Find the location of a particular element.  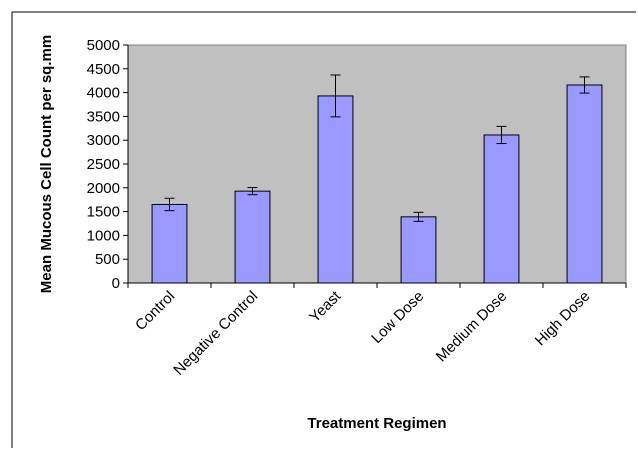

y-tick-label: 3000 is located at coordinates (103, 140).